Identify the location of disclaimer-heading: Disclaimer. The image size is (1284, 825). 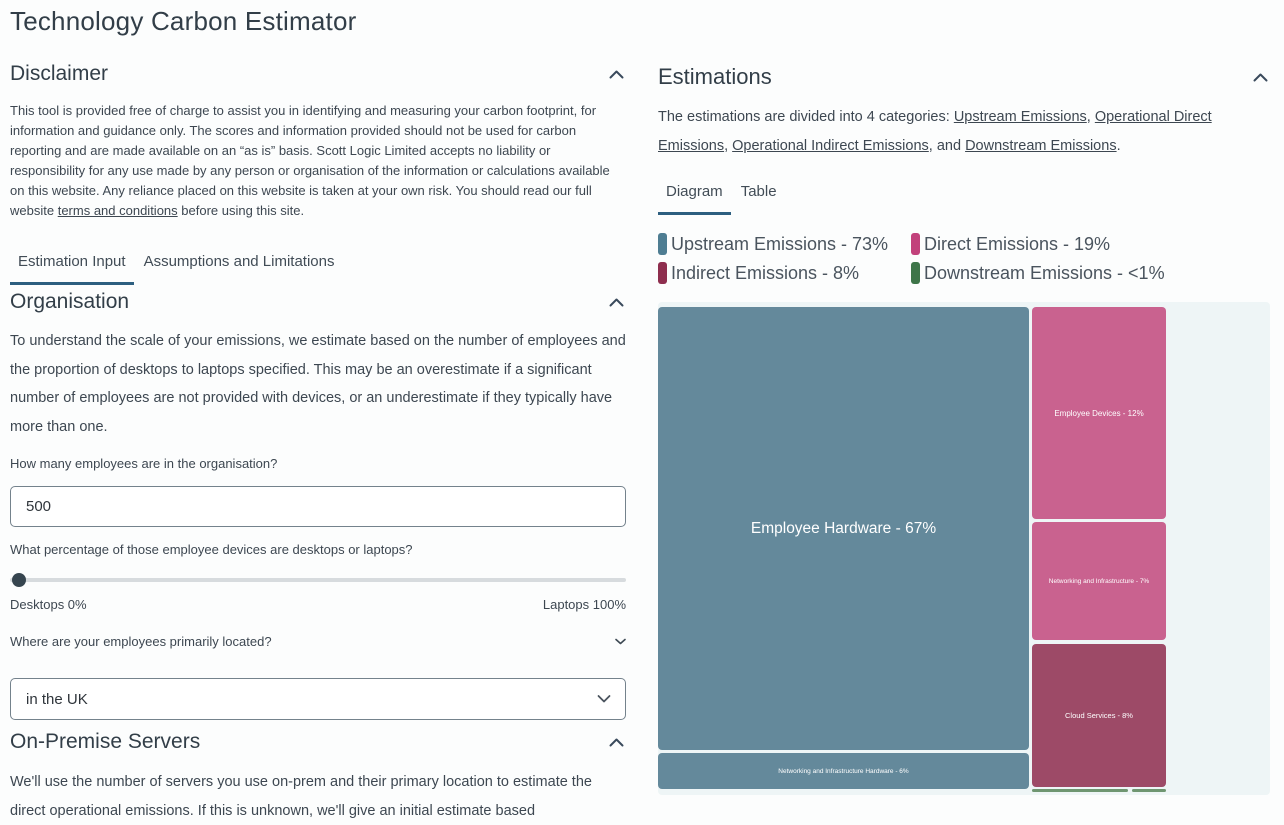
(59, 73).